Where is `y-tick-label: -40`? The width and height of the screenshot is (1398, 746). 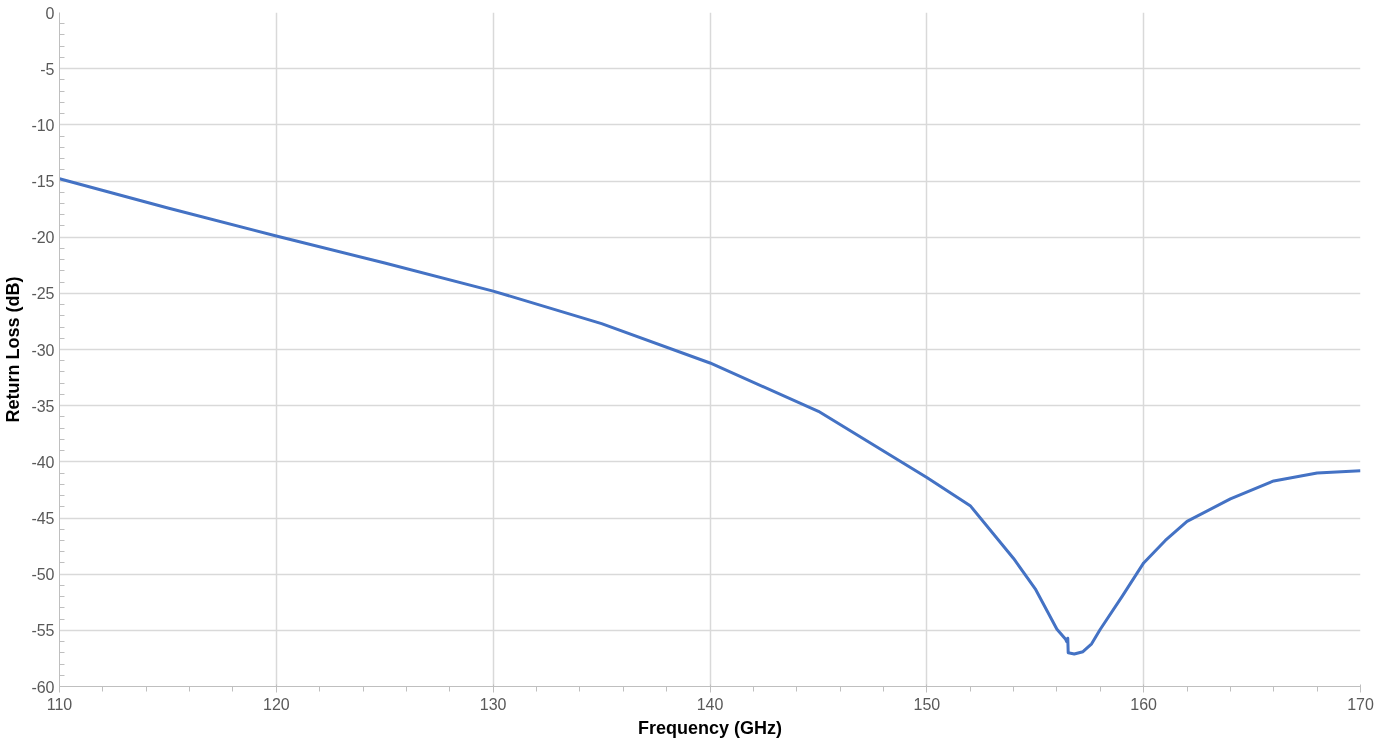 y-tick-label: -40 is located at coordinates (43, 462).